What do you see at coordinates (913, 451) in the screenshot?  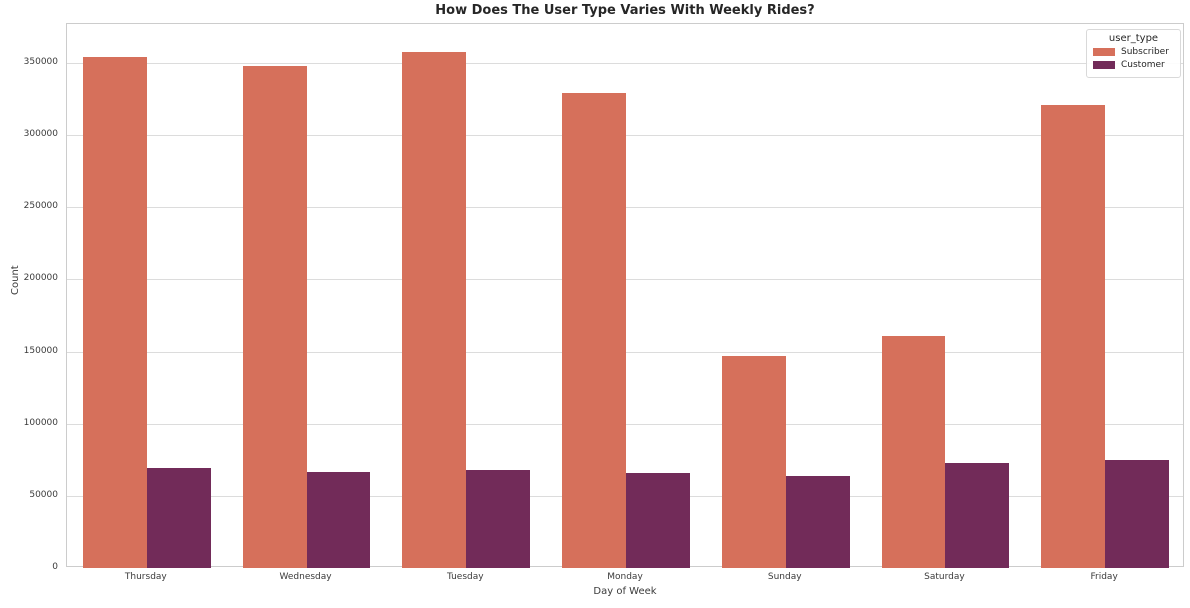 I see `bar-subscriber-saturday` at bounding box center [913, 451].